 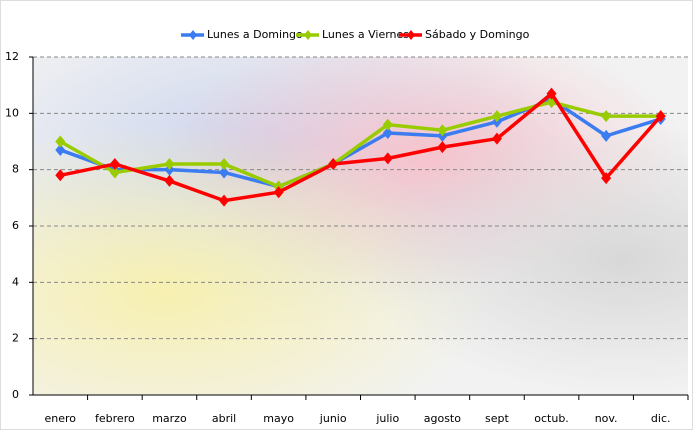 What do you see at coordinates (333, 418) in the screenshot?
I see `x-tick-label: junio` at bounding box center [333, 418].